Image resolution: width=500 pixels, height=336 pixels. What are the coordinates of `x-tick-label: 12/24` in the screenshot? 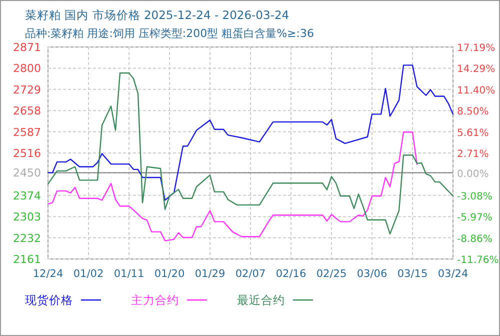 It's located at (48, 274).